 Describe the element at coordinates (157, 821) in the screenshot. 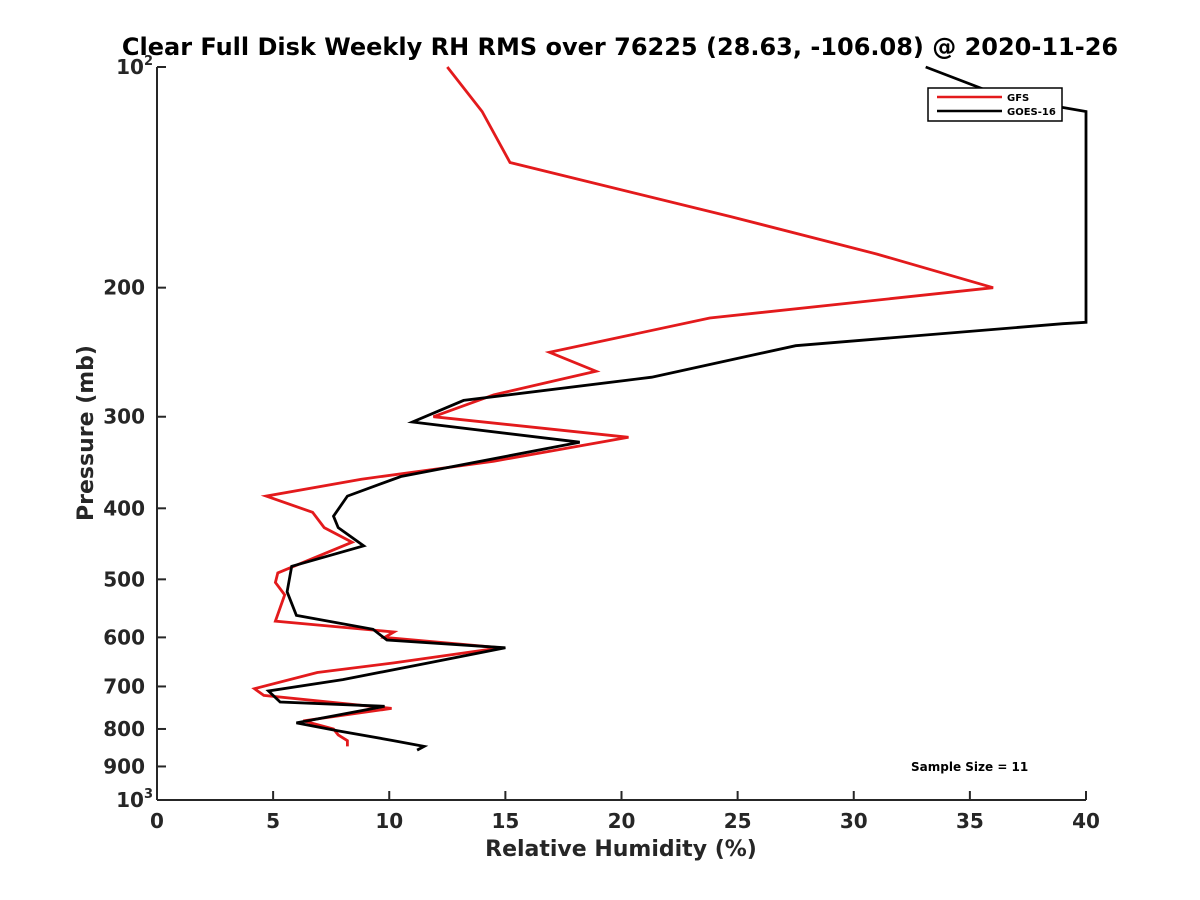

I see `x-tick-label: 0` at that location.